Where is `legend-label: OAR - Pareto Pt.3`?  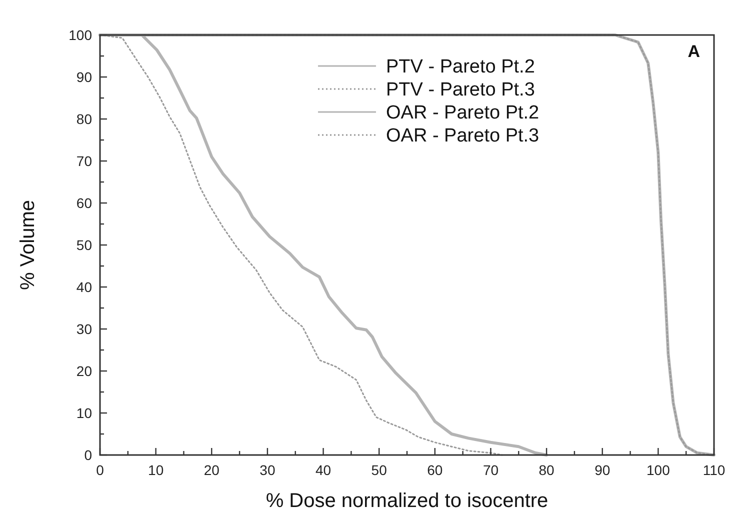 legend-label: OAR - Pareto Pt.3 is located at coordinates (463, 136).